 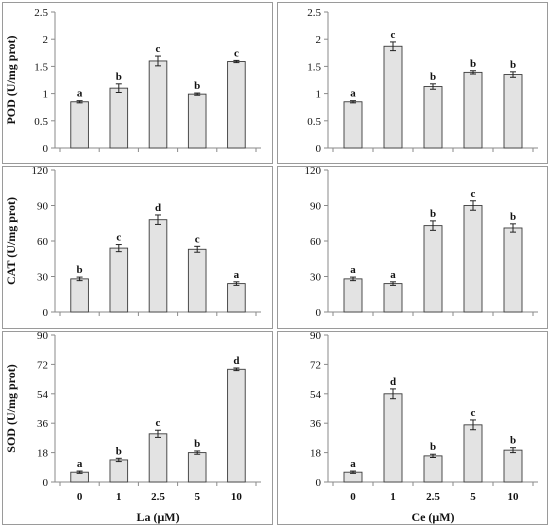 What do you see at coordinates (40, 171) in the screenshot?
I see `cat-la-y-tick-label: 120` at bounding box center [40, 171].